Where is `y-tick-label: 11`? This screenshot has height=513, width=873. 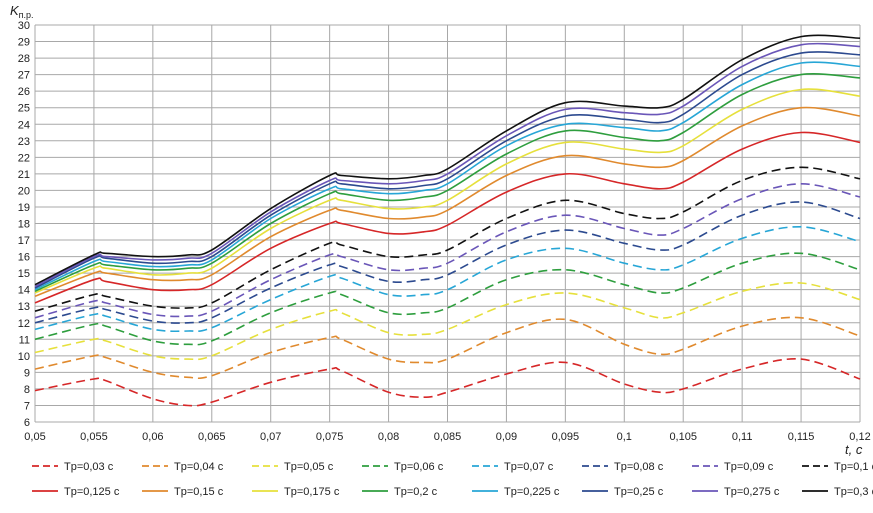 y-tick-label: 11 is located at coordinates (24, 340).